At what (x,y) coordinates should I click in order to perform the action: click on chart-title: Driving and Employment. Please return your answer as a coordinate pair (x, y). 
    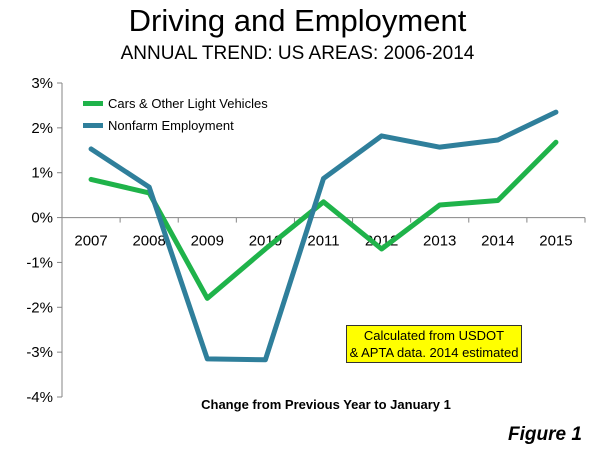
    Looking at the image, I should click on (297, 20).